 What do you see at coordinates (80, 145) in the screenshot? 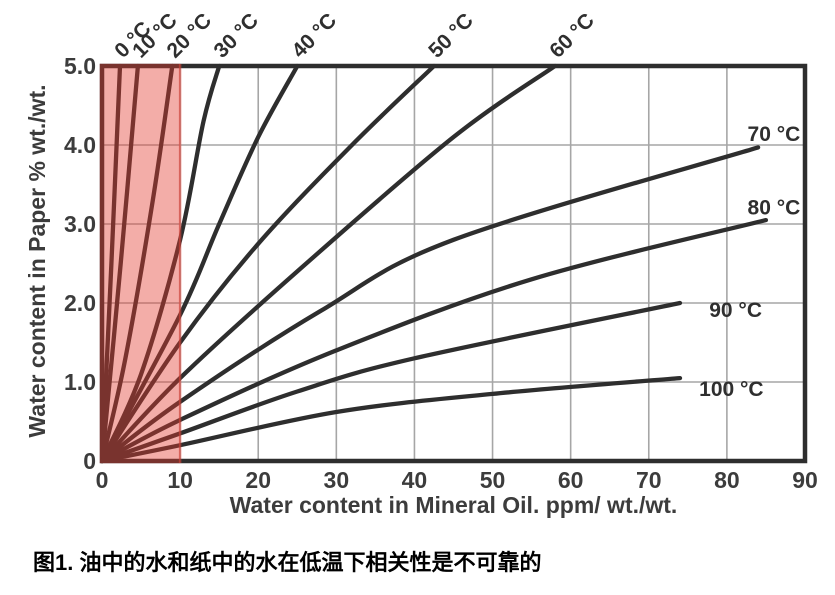
I see `y-tick-4.0: 4.0` at bounding box center [80, 145].